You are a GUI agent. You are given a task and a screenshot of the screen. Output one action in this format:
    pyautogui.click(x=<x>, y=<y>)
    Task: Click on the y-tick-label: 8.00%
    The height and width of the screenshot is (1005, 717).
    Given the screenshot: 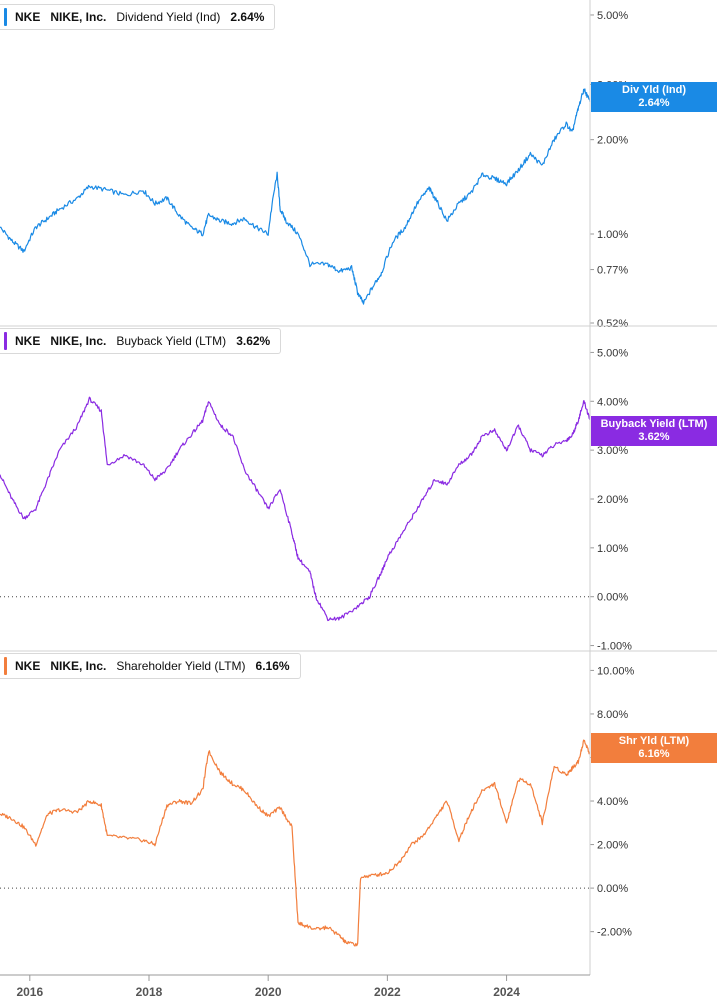 What is the action you would take?
    pyautogui.click(x=612, y=715)
    